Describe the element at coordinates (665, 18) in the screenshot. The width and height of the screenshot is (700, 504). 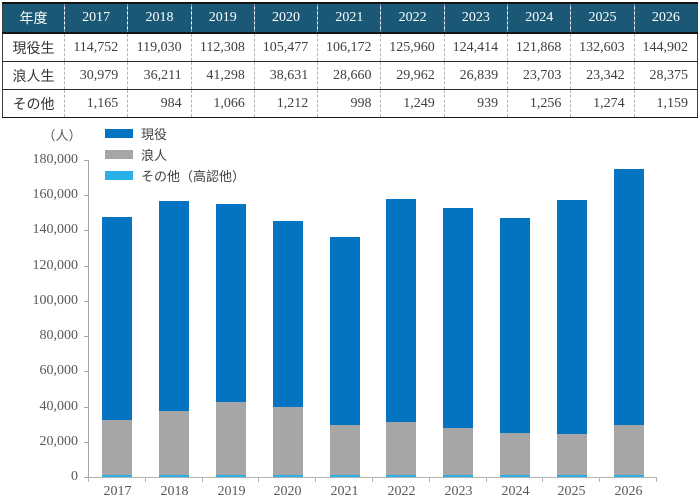
I see `table-year-header: 2026` at that location.